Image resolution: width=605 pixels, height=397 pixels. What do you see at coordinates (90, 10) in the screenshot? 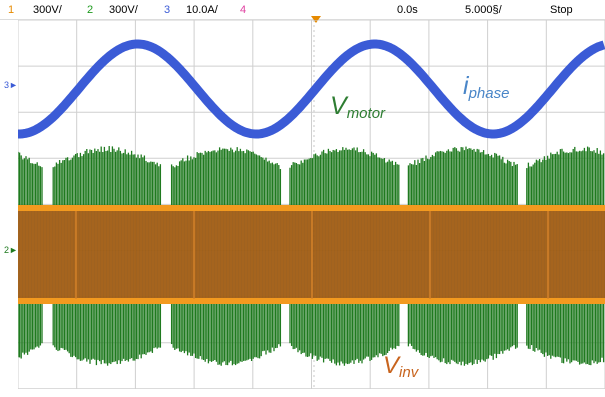
I see `ch2-number: 2` at bounding box center [90, 10].